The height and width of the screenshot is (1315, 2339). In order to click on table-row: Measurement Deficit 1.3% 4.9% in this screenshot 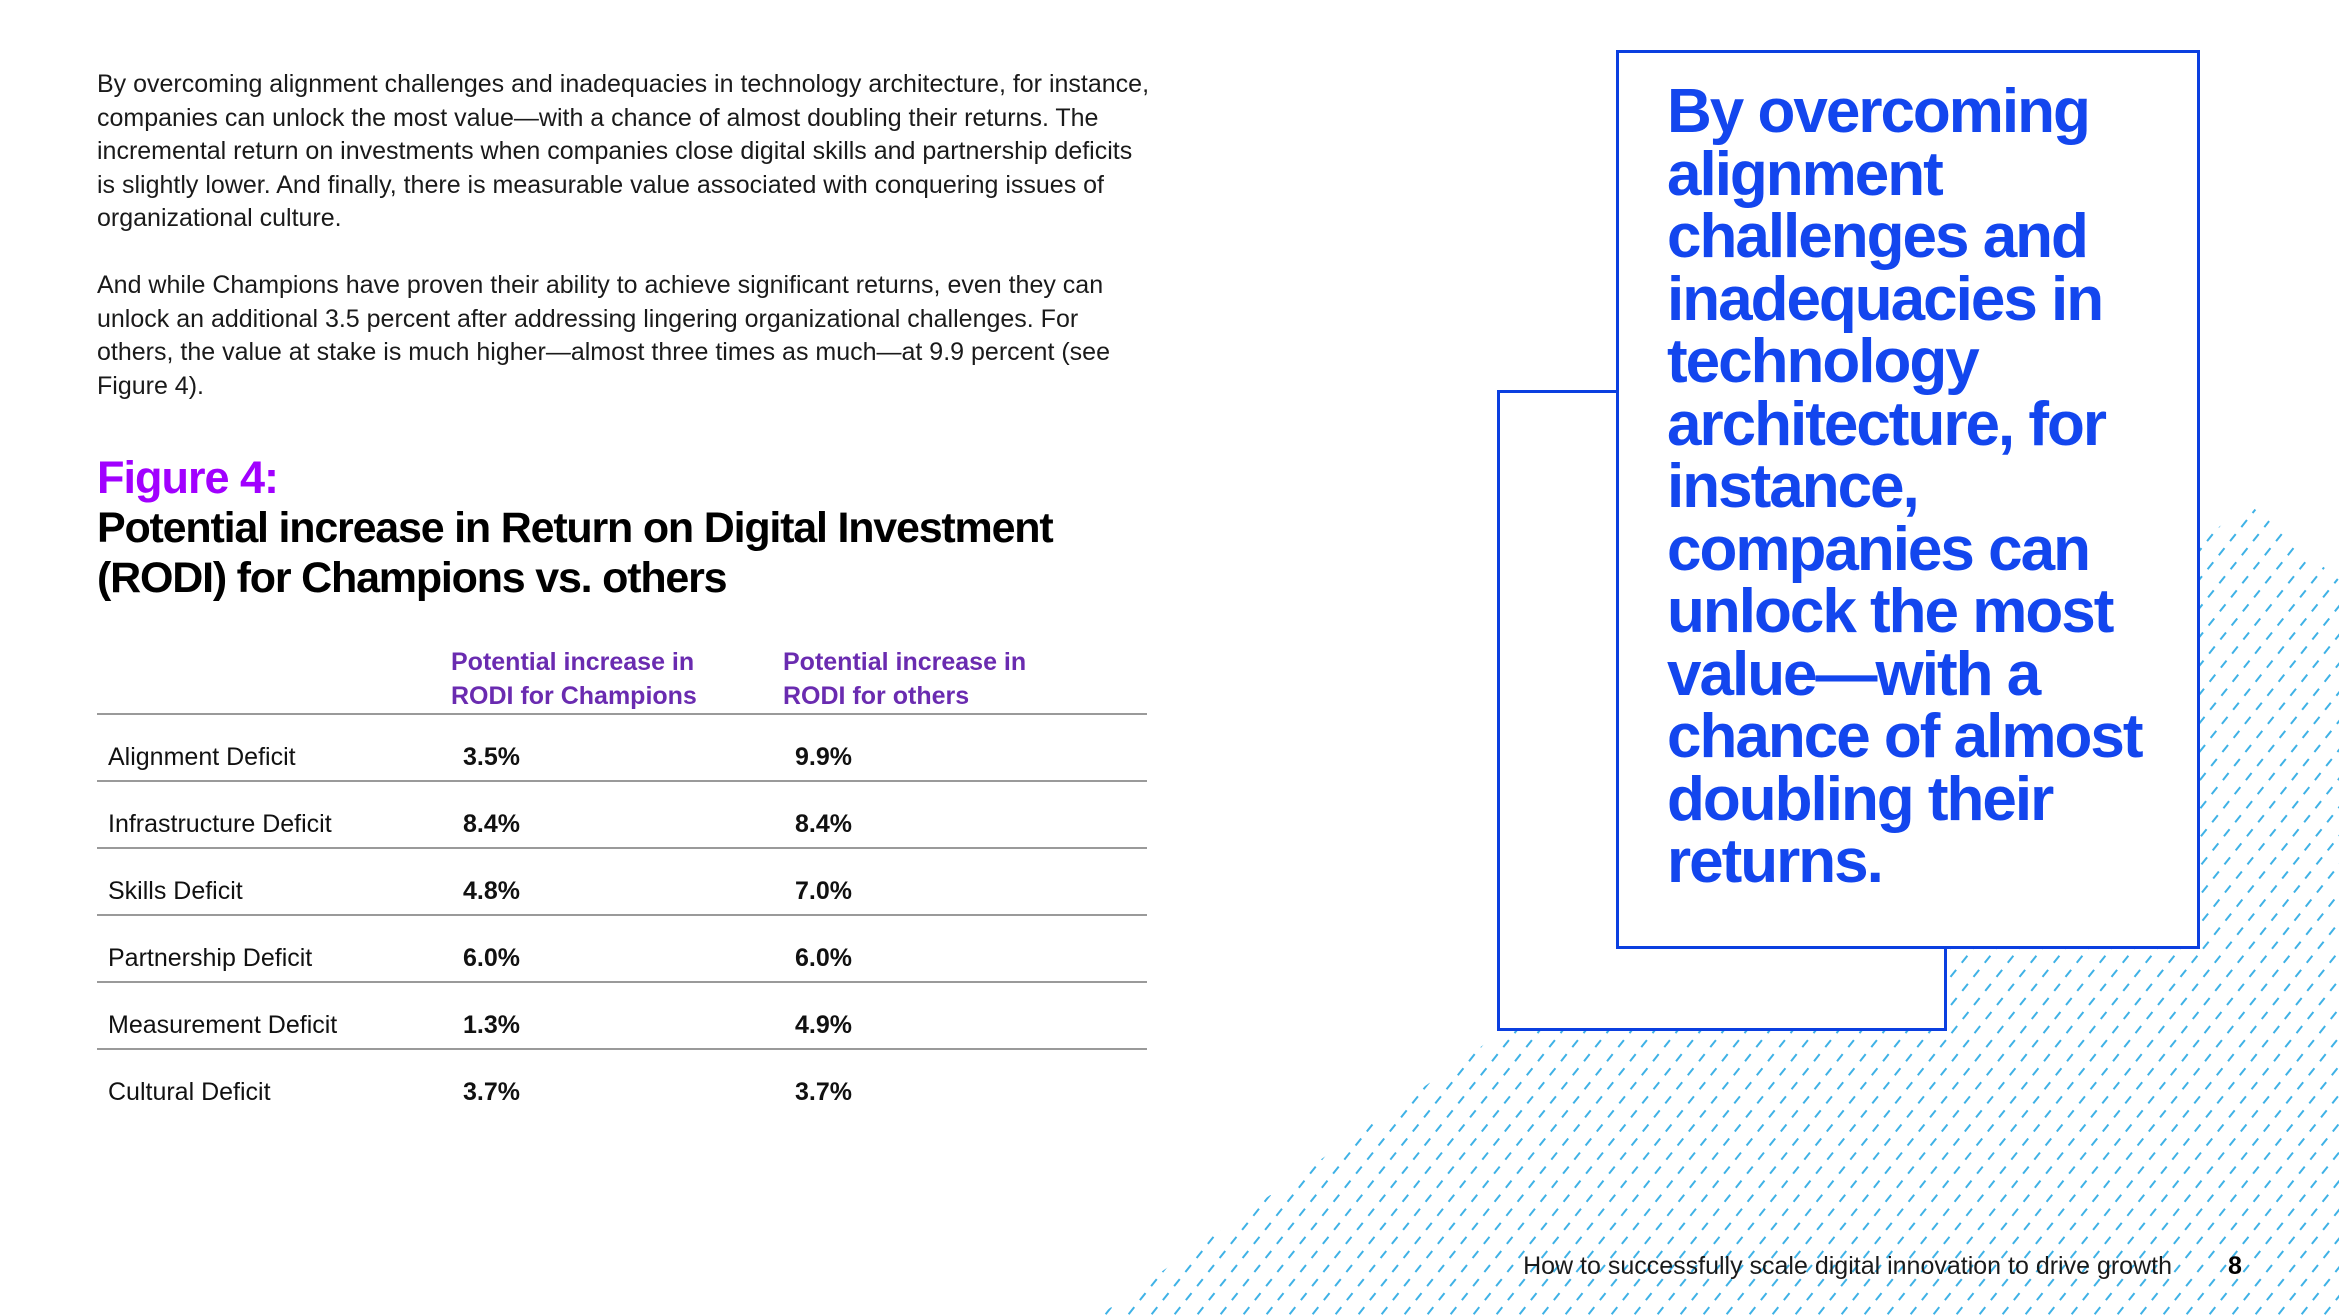, I will do `click(622, 1016)`.